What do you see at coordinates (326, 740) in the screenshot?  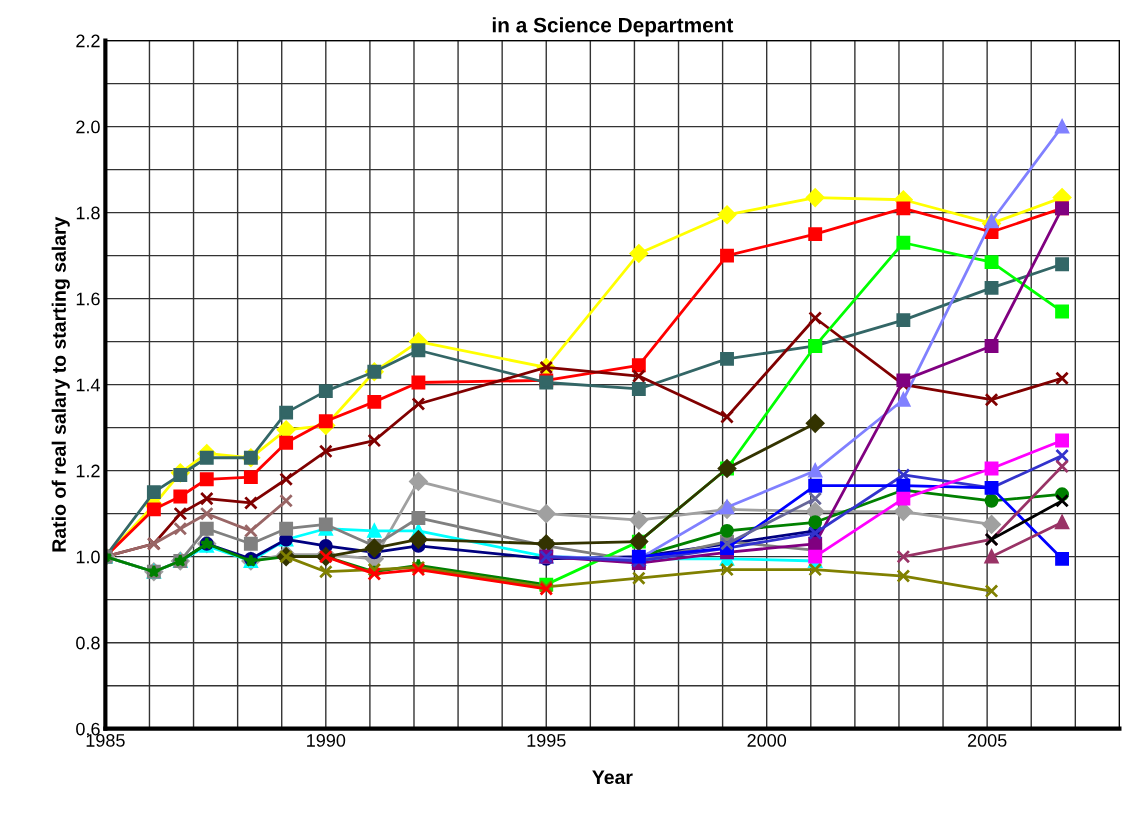 I see `x-tick-label: 1990` at bounding box center [326, 740].